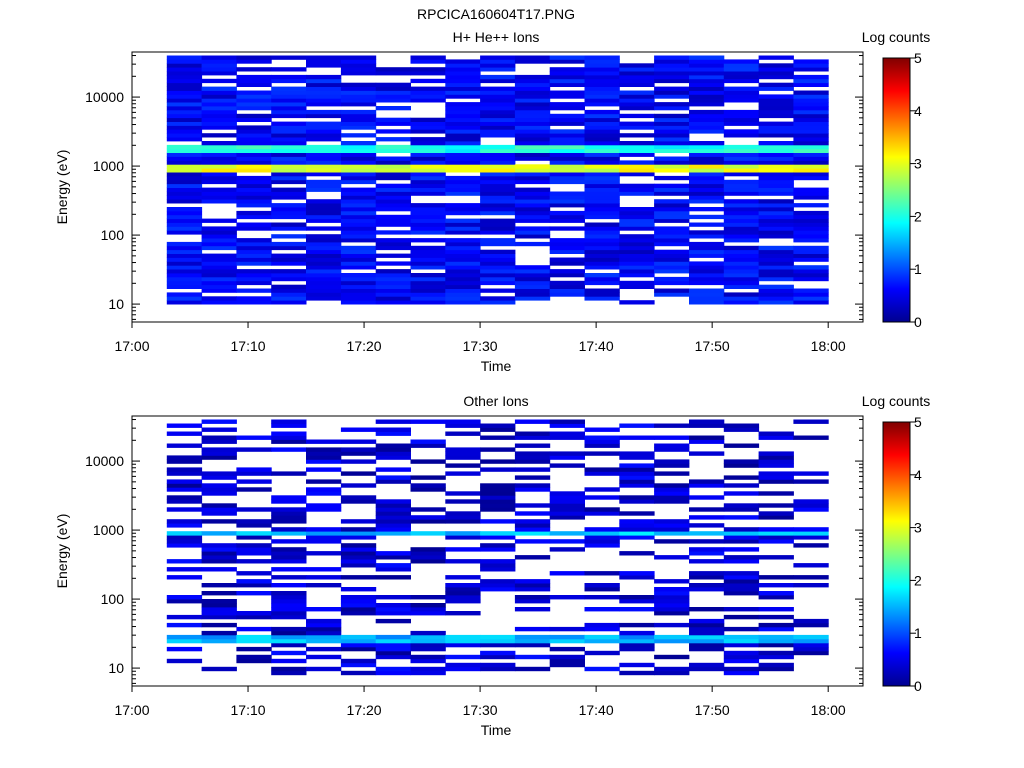 The width and height of the screenshot is (1024, 768). What do you see at coordinates (918, 475) in the screenshot?
I see `colorbar-tick-label: 4` at bounding box center [918, 475].